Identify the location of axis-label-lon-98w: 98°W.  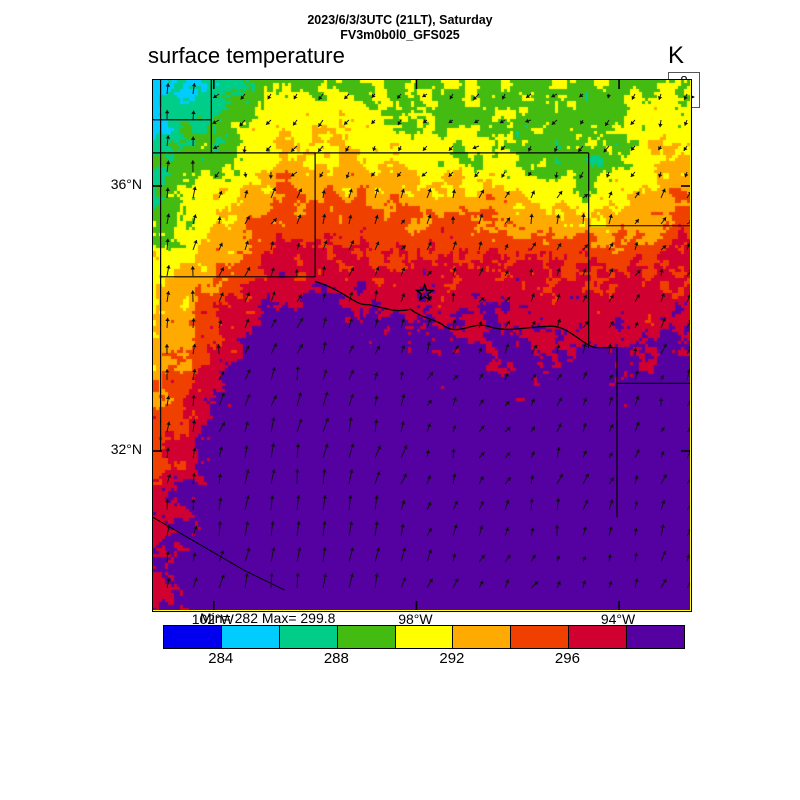
(415, 619).